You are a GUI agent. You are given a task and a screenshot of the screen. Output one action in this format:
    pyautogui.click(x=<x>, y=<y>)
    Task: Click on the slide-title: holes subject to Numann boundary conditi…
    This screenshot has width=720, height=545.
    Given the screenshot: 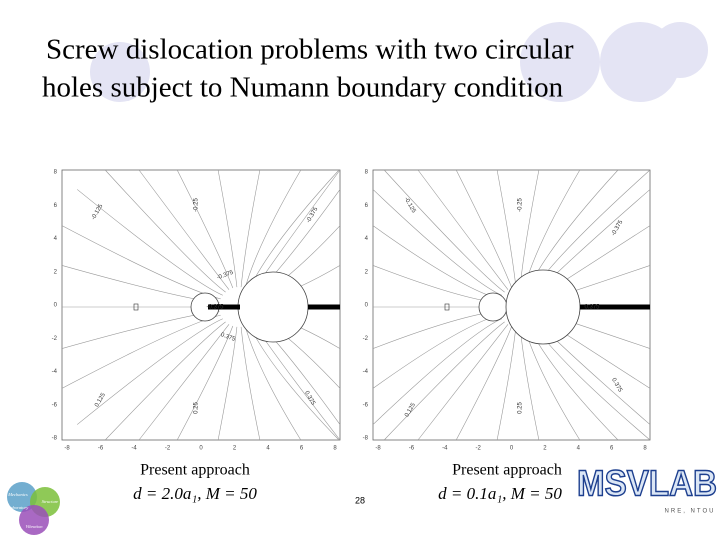 What is the action you would take?
    pyautogui.click(x=303, y=88)
    